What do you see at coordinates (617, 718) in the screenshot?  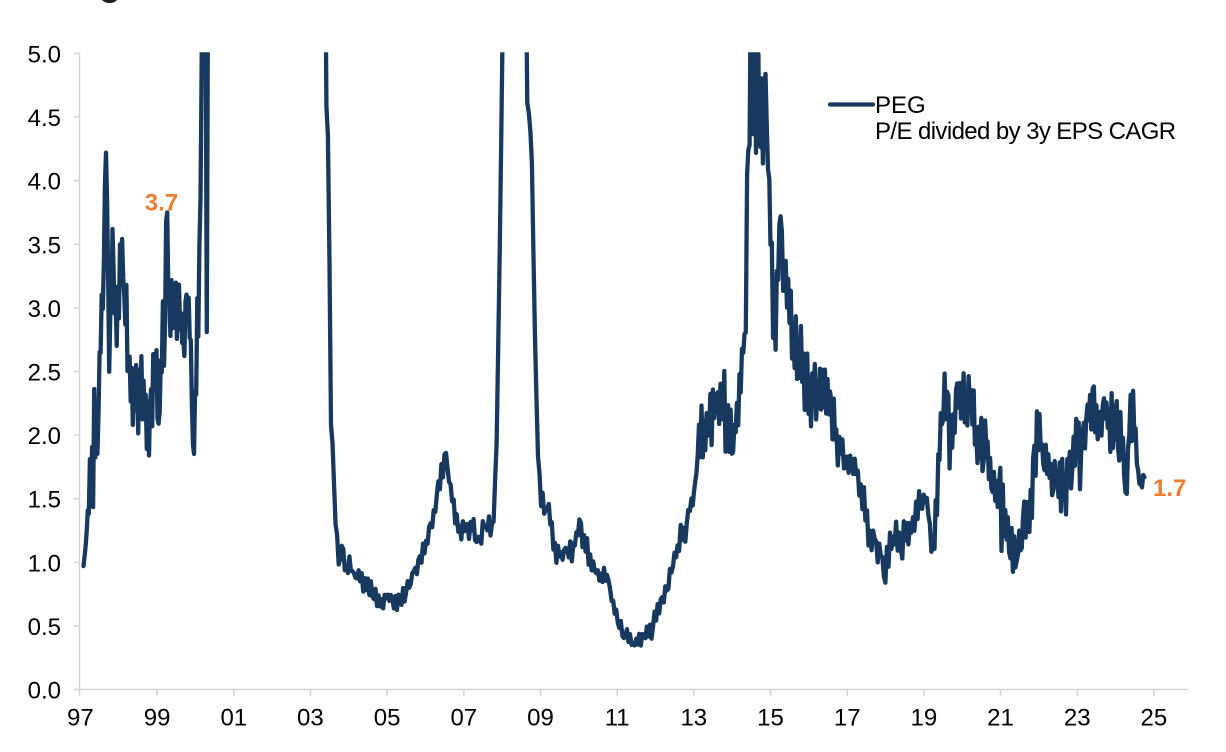 I see `svg-text: 11` at bounding box center [617, 718].